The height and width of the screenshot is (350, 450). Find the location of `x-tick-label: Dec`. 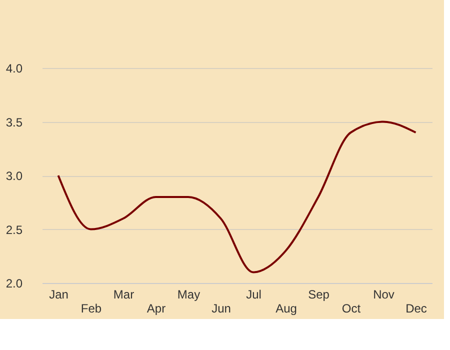

x-tick-label: Dec is located at coordinates (416, 309).